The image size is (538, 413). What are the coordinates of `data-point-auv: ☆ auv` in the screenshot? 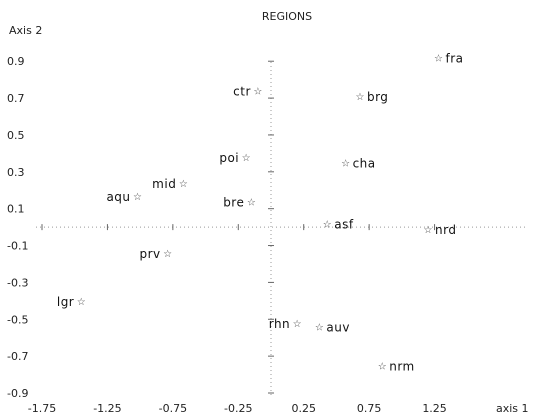 It's located at (332, 328).